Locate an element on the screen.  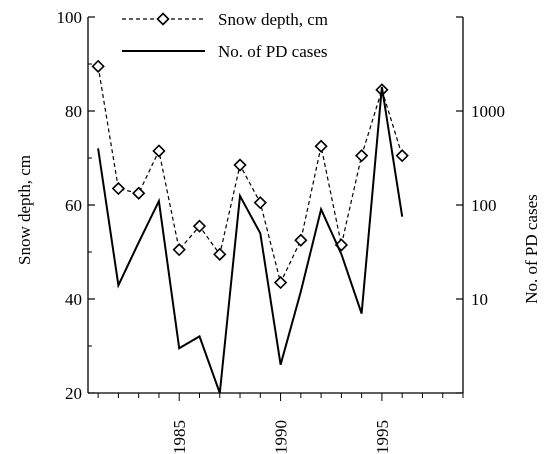
legend-pd-cases-label: No. of PD cases is located at coordinates (273, 51).